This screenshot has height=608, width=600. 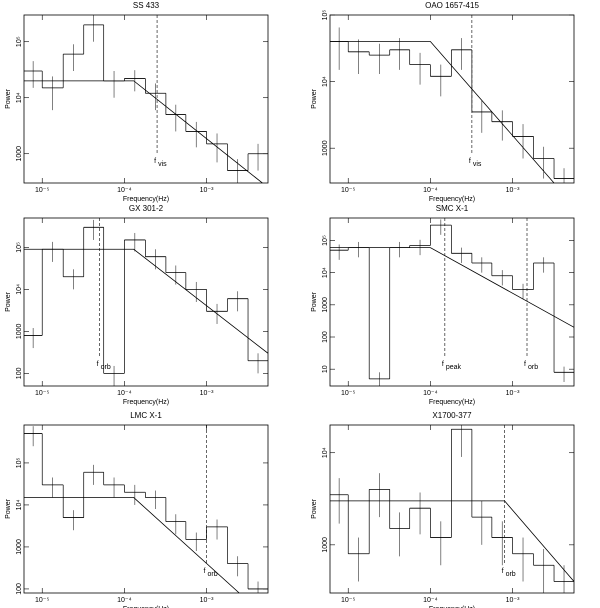 I want to click on panel-title: SMC X-1, so click(x=452, y=208).